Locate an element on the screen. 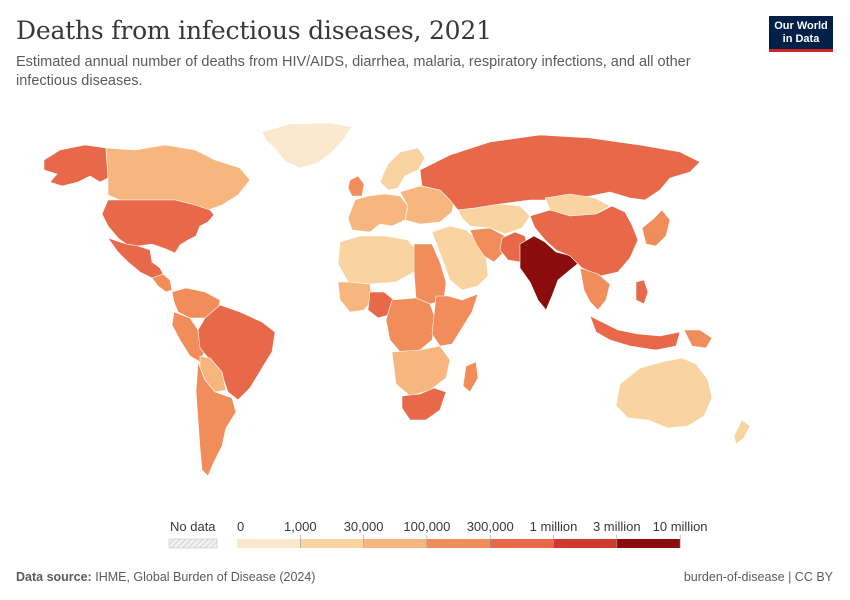  license-link: burden-of-disease | CC BY is located at coordinates (758, 577).